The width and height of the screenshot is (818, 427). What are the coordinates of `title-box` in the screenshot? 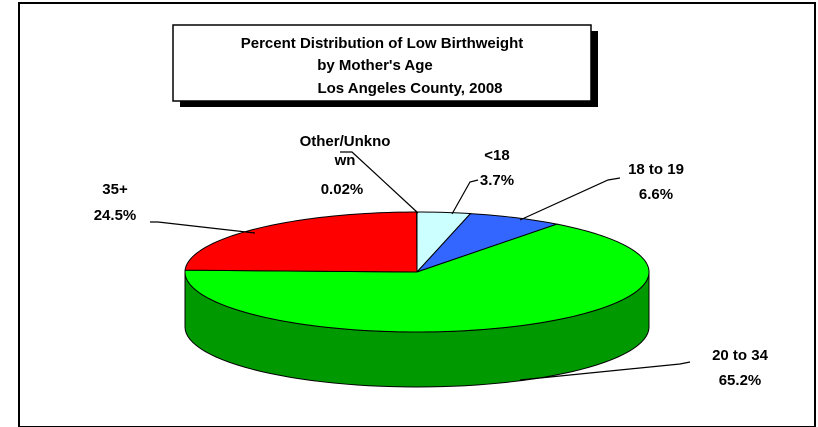 It's located at (382, 63).